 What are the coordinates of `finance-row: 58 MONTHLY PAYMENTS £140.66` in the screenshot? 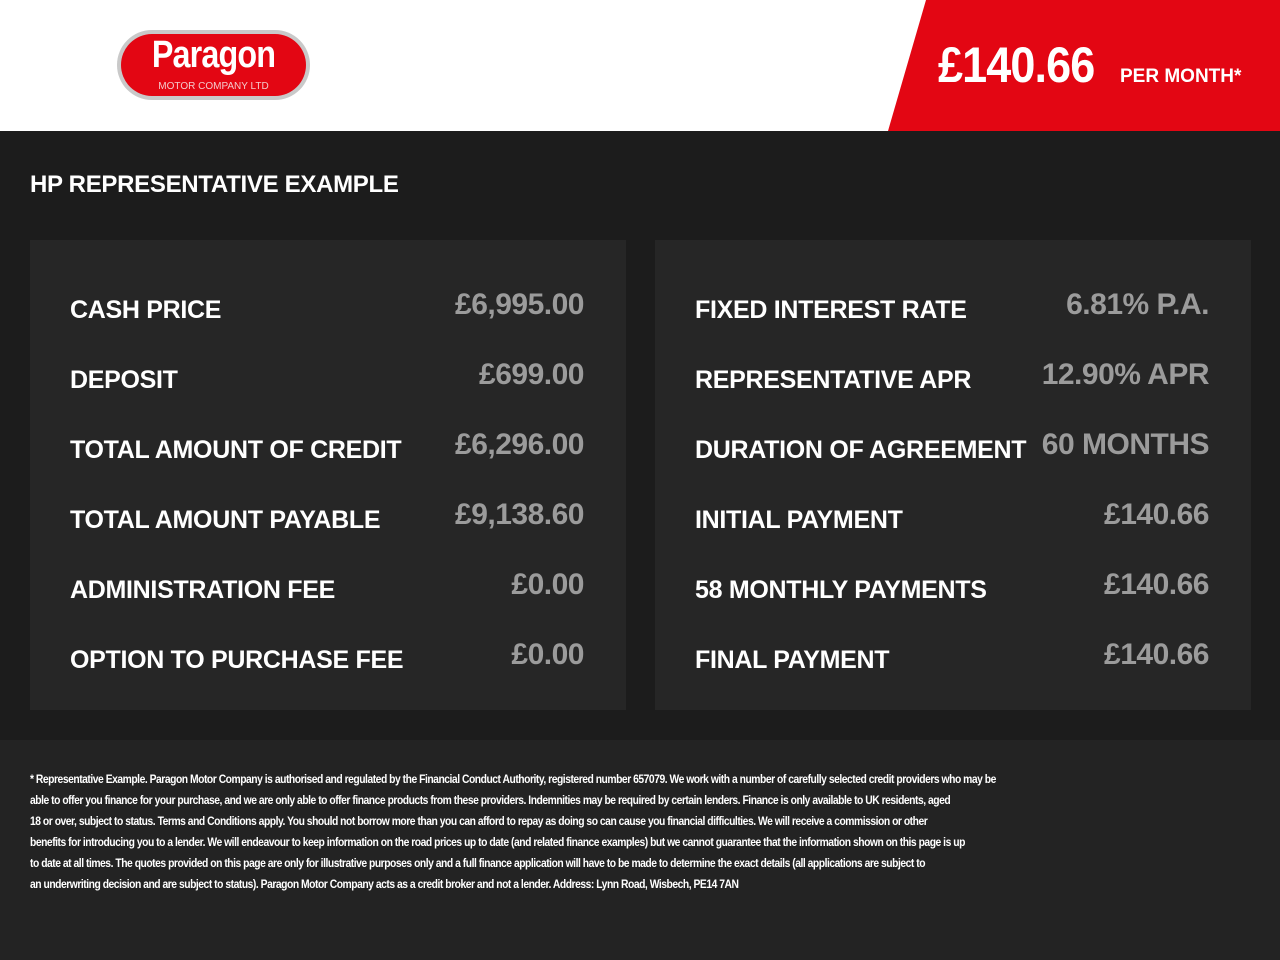 It's located at (952, 588).